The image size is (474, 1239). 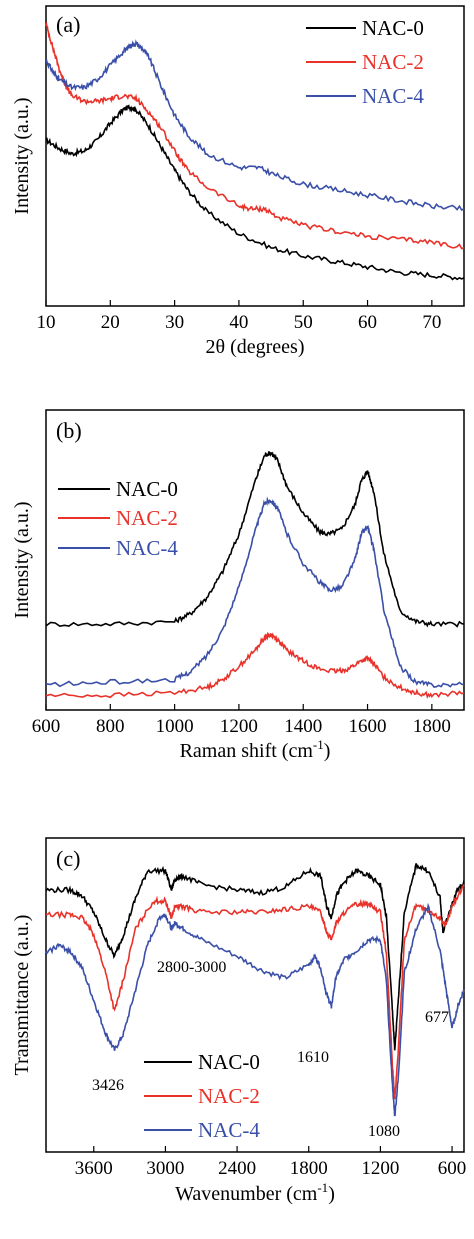 I want to click on x-tick-label: 2400, so click(x=237, y=1168).